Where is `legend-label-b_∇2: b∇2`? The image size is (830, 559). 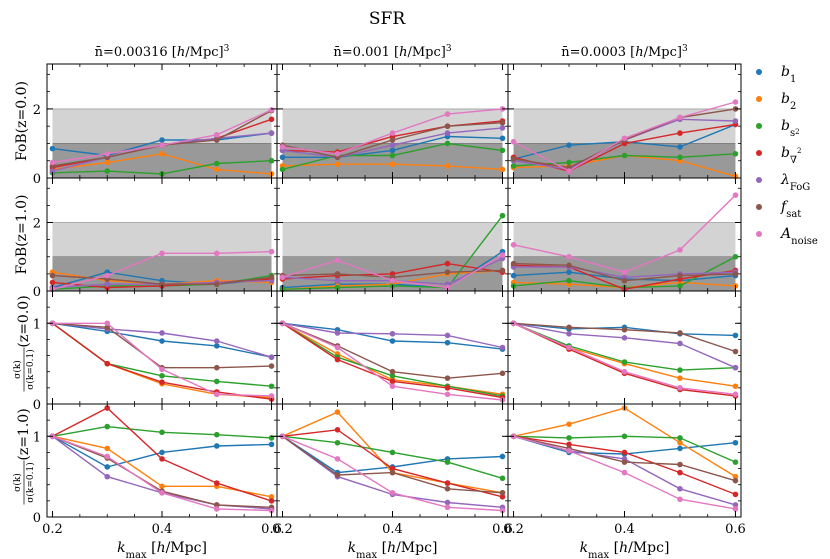
legend-label-b_∇2: b∇2 is located at coordinates (791, 155).